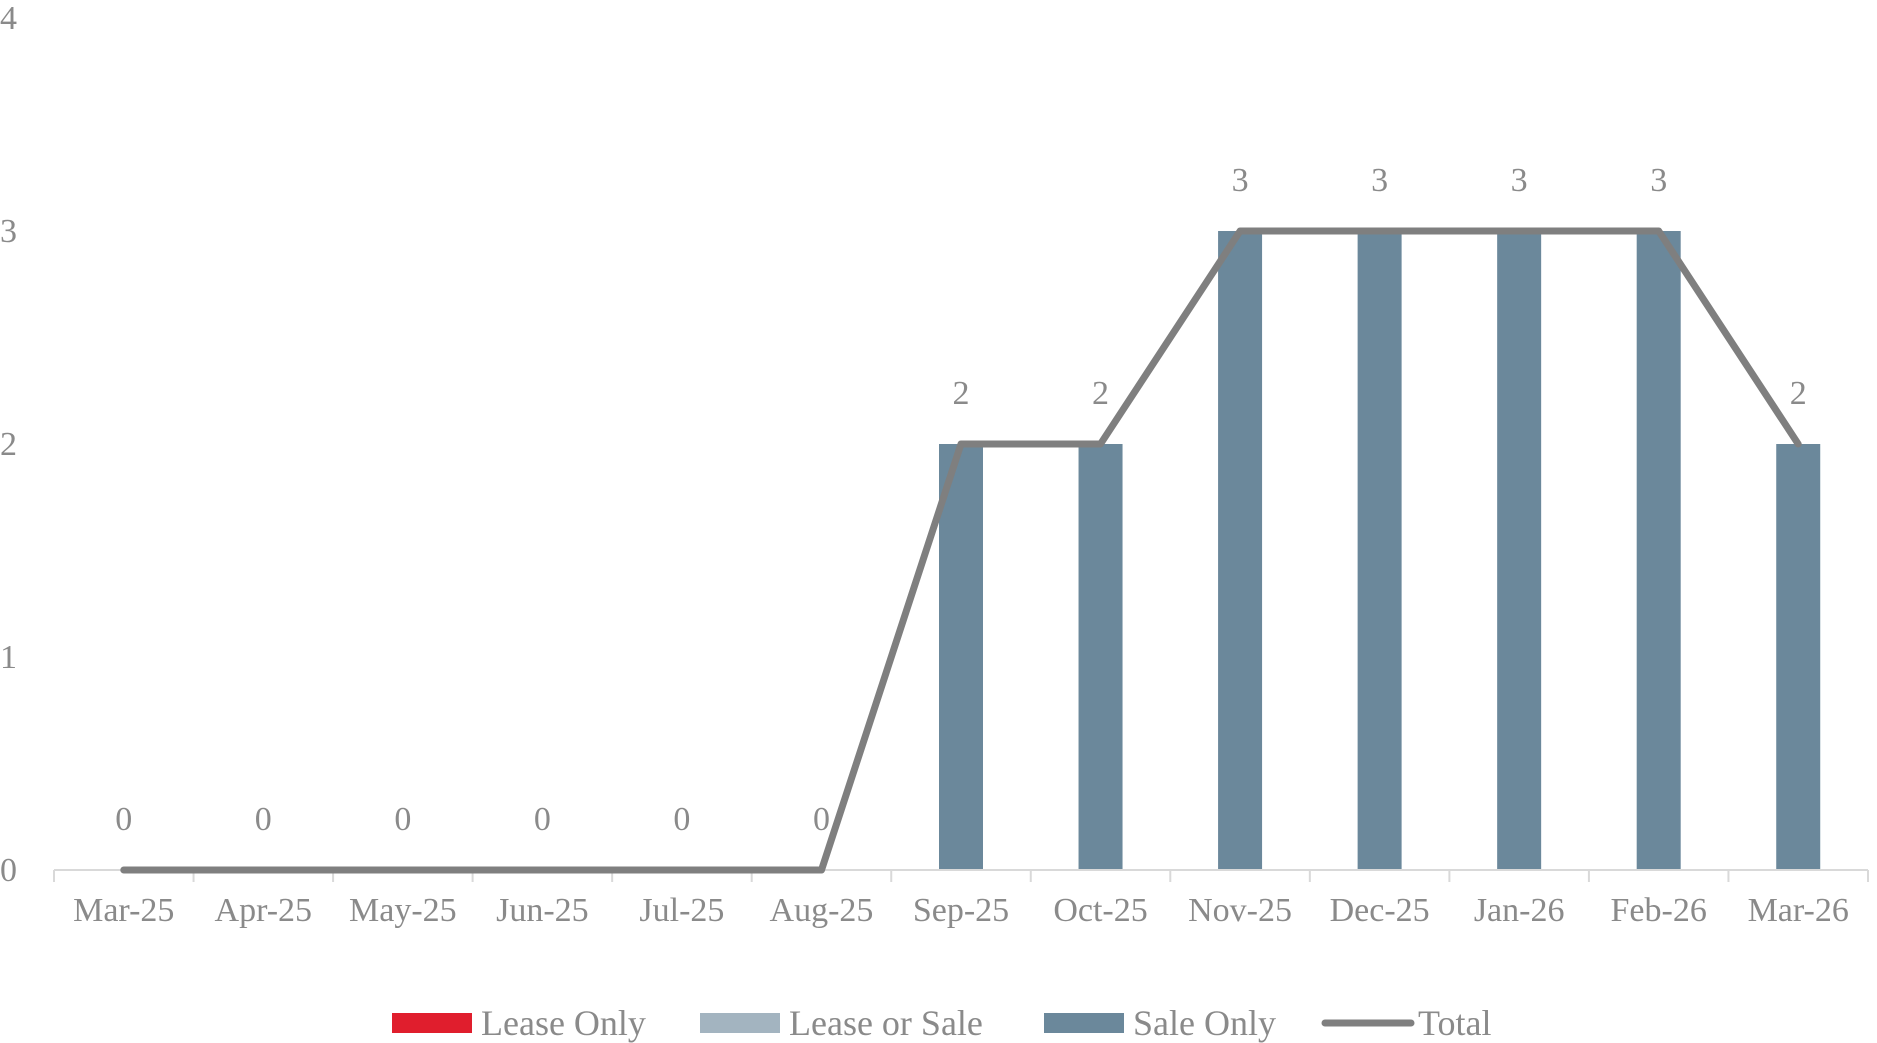 This screenshot has height=1043, width=1877. I want to click on x-tick-label: Nov-25, so click(1240, 910).